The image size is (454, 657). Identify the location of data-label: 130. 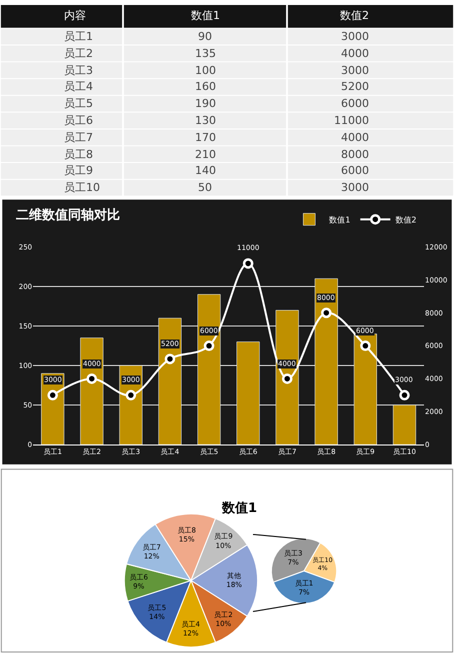
(205, 120).